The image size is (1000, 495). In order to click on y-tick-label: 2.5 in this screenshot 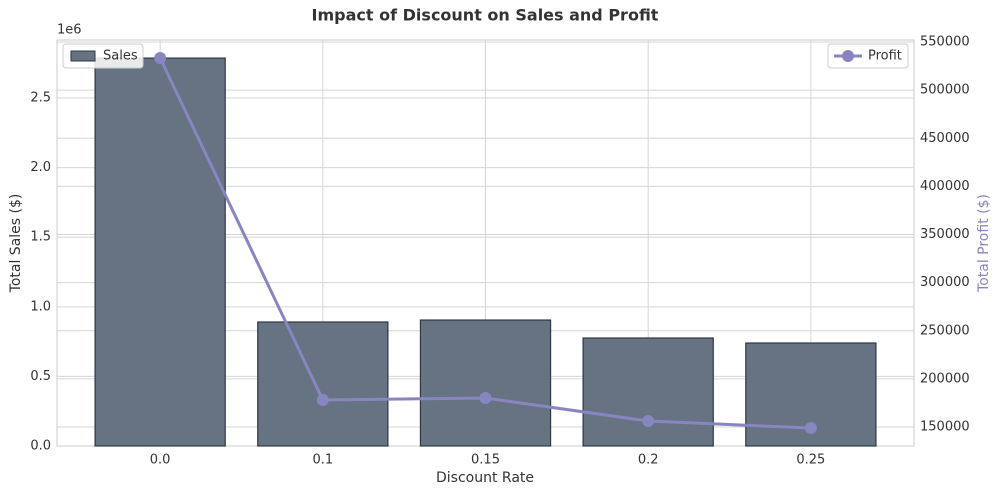, I will do `click(40, 98)`.